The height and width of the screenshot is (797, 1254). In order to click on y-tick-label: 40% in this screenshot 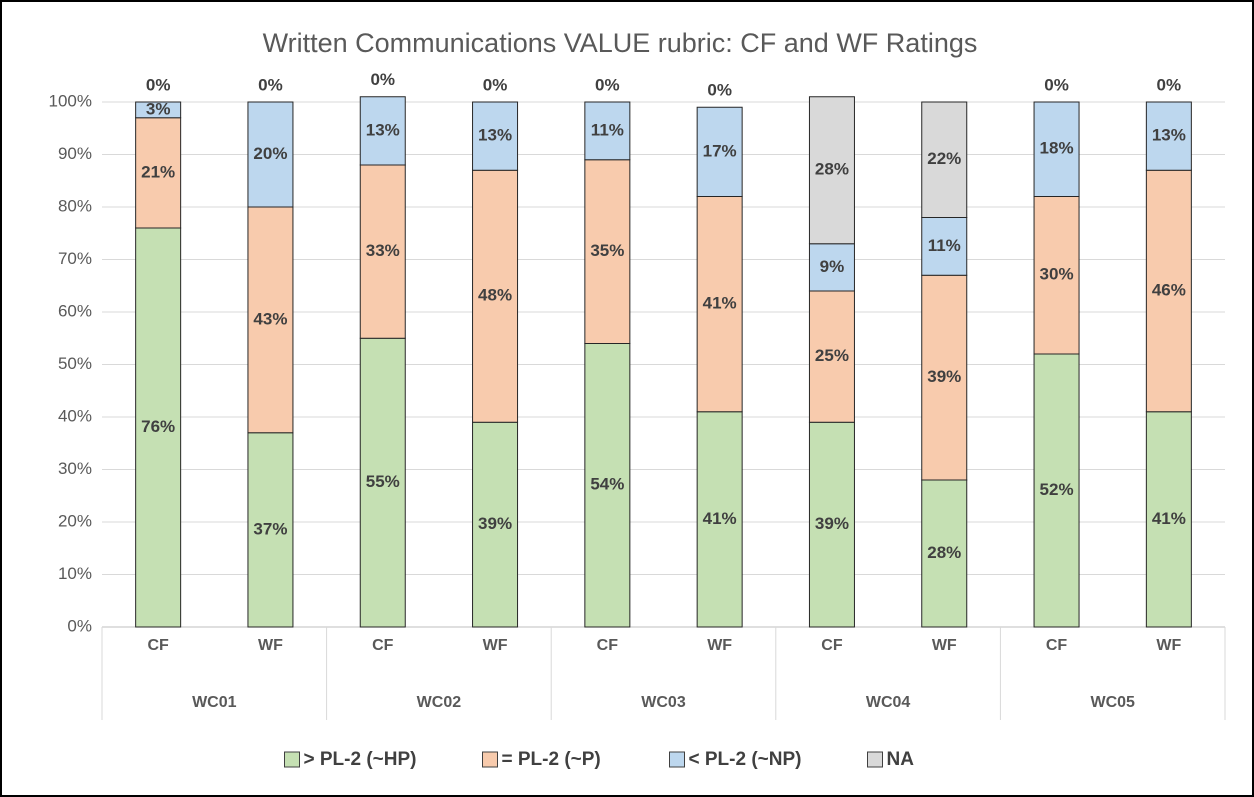, I will do `click(75, 415)`.